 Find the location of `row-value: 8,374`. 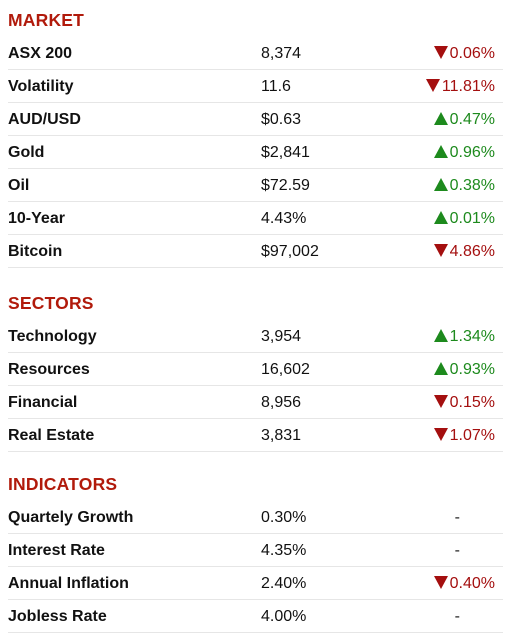

row-value: 8,374 is located at coordinates (281, 53).